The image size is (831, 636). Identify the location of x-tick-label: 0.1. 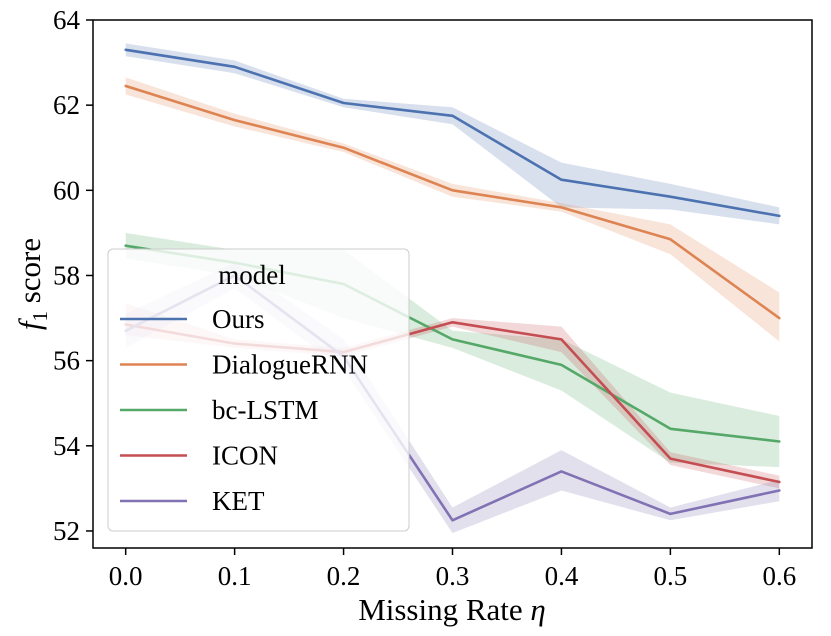
(235, 576).